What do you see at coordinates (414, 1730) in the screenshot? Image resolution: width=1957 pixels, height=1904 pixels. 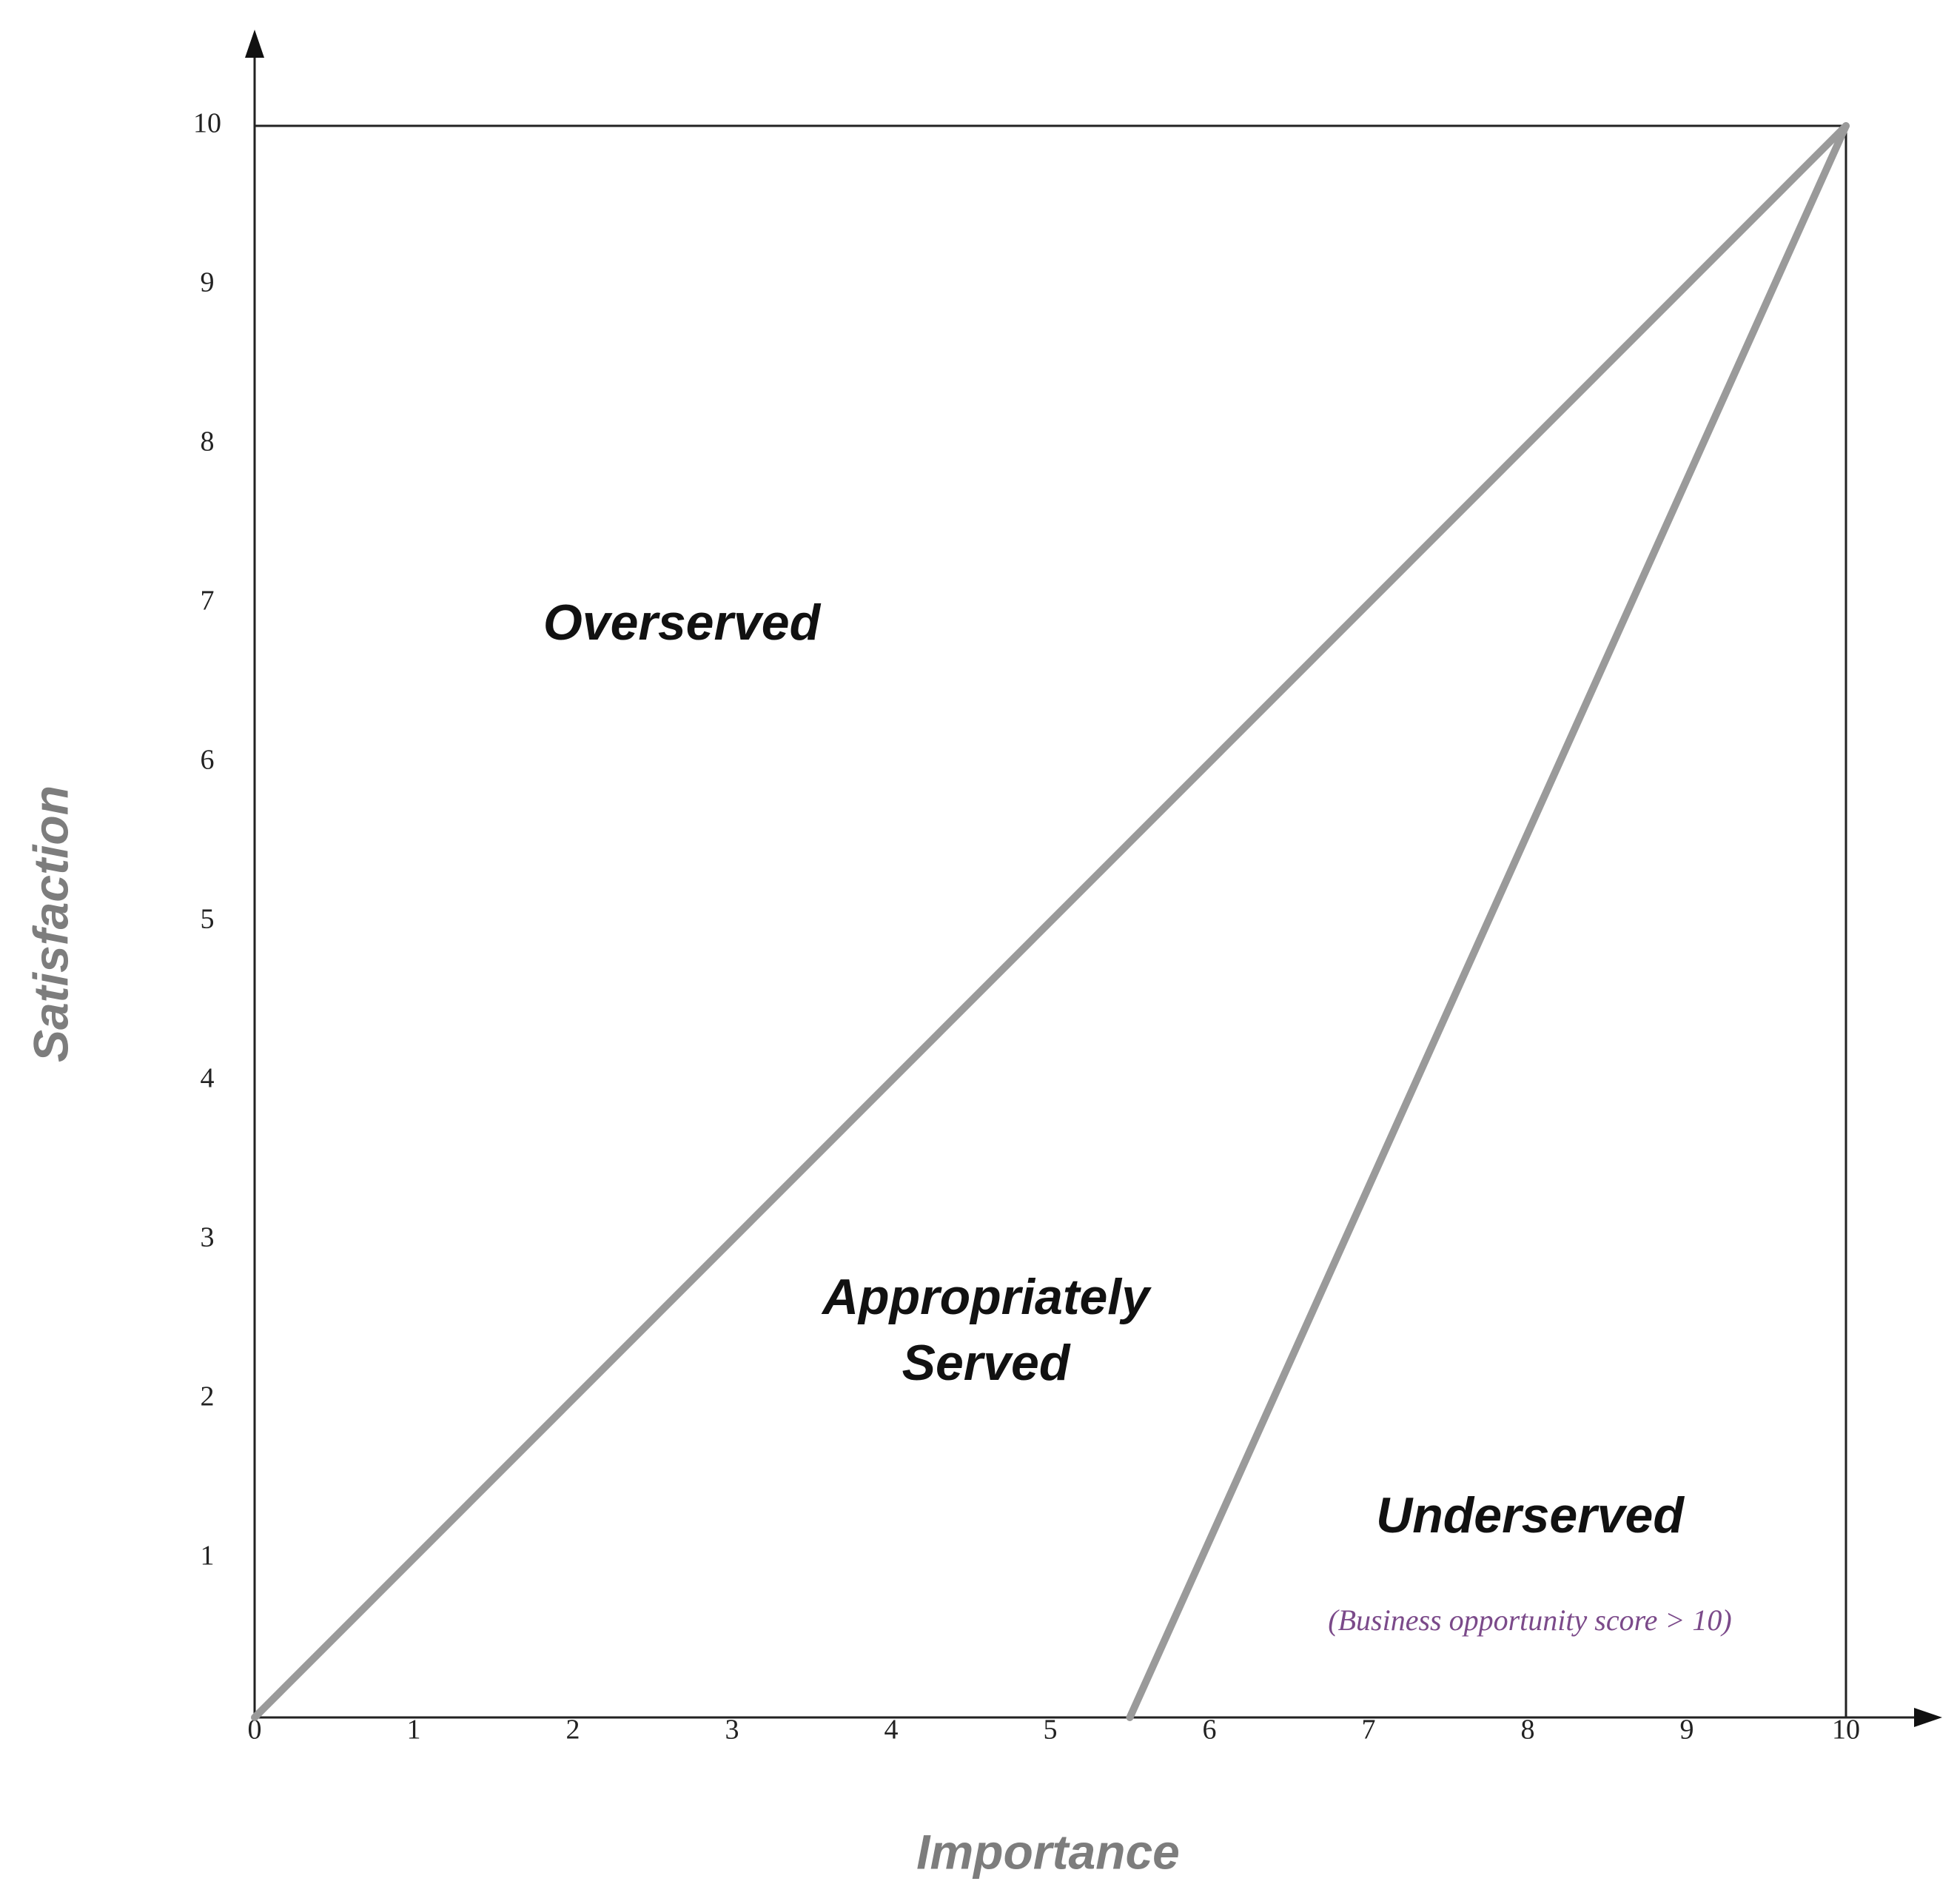 I see `x-tick-label: 1` at bounding box center [414, 1730].